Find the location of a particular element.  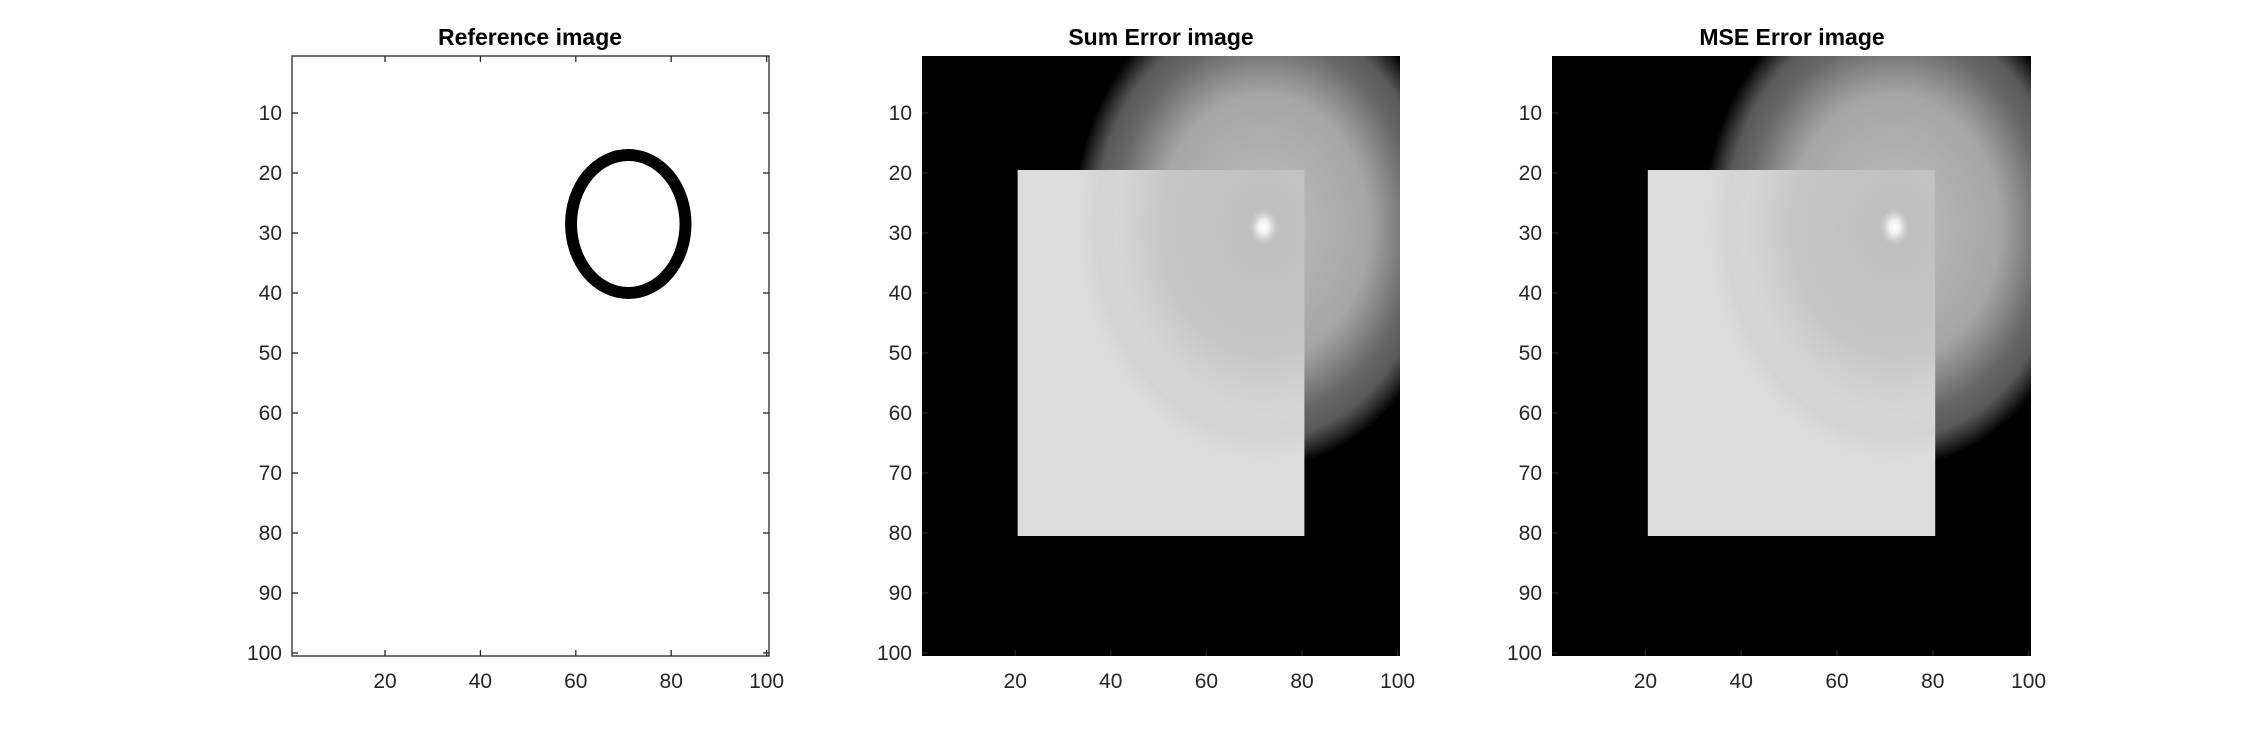

x-tick-label-mse-error: 20 is located at coordinates (1645, 681).